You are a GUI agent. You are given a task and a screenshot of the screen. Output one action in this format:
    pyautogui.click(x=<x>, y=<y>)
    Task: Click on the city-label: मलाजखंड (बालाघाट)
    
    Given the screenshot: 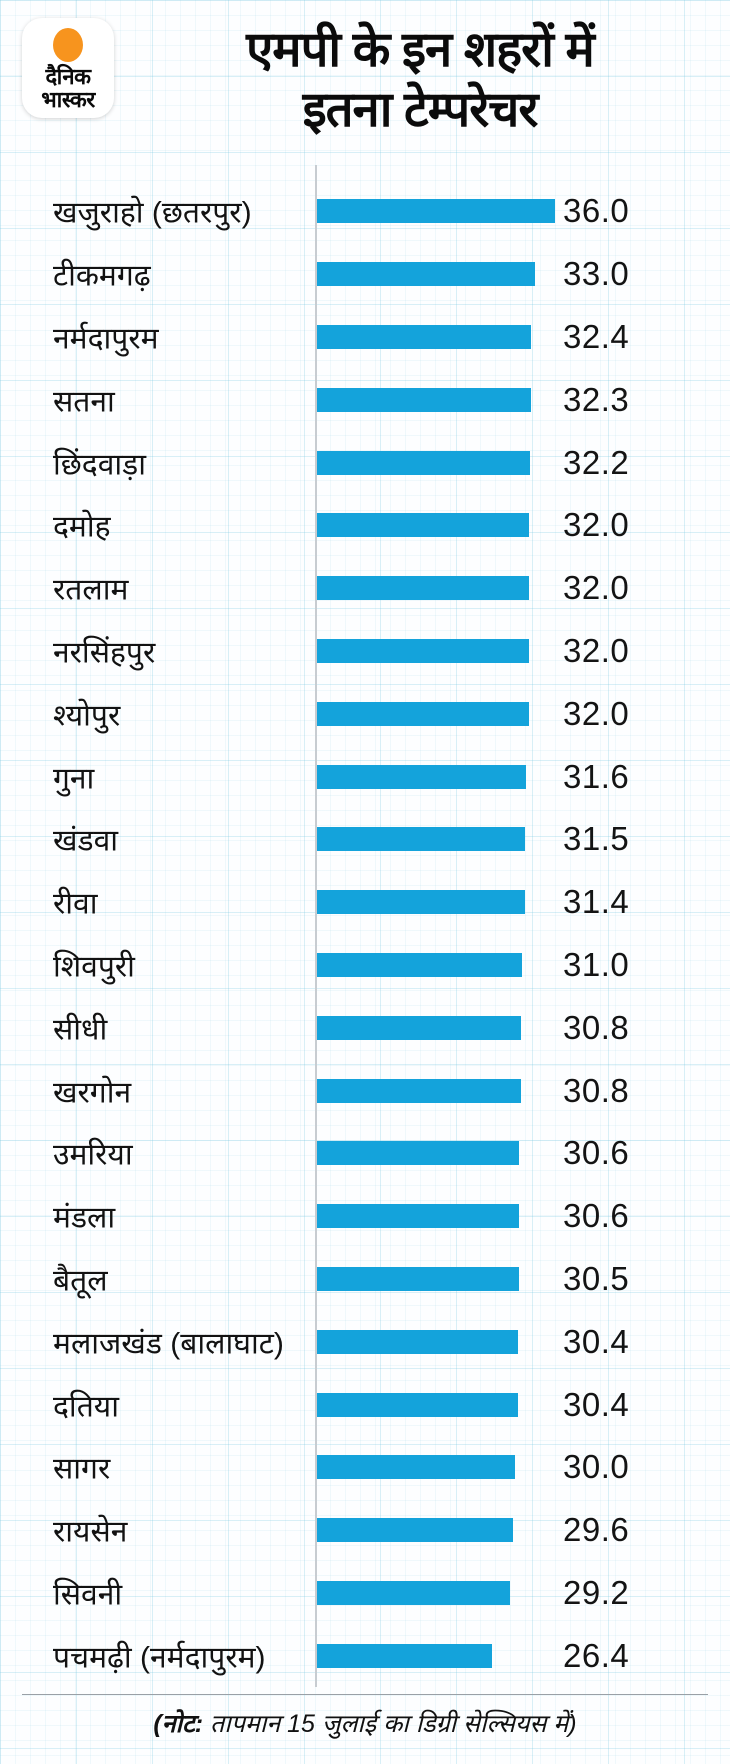 What is the action you would take?
    pyautogui.click(x=168, y=1344)
    